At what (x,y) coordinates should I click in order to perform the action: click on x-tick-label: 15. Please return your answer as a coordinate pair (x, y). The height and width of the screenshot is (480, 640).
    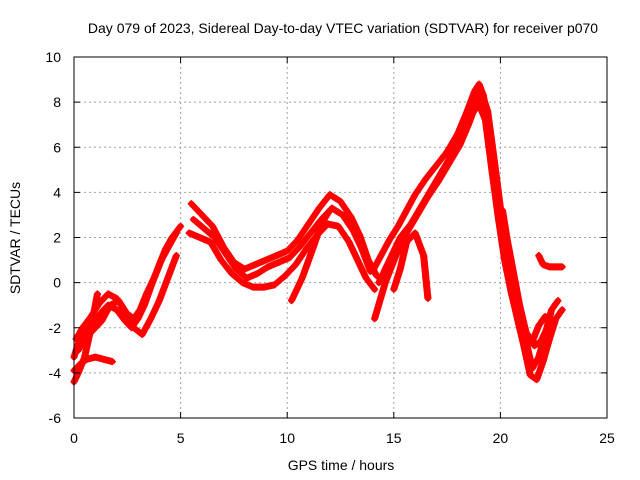
    Looking at the image, I should click on (394, 438).